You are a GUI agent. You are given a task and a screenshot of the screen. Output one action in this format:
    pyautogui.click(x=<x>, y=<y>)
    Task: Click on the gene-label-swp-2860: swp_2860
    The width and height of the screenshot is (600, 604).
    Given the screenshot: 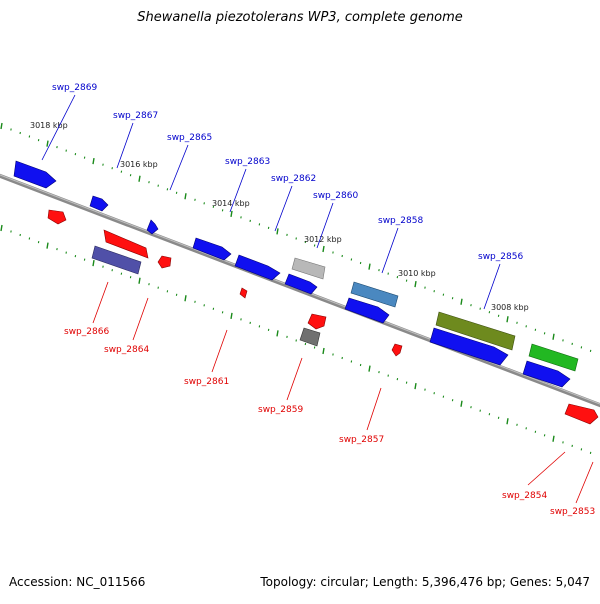 What is the action you would take?
    pyautogui.click(x=335, y=196)
    